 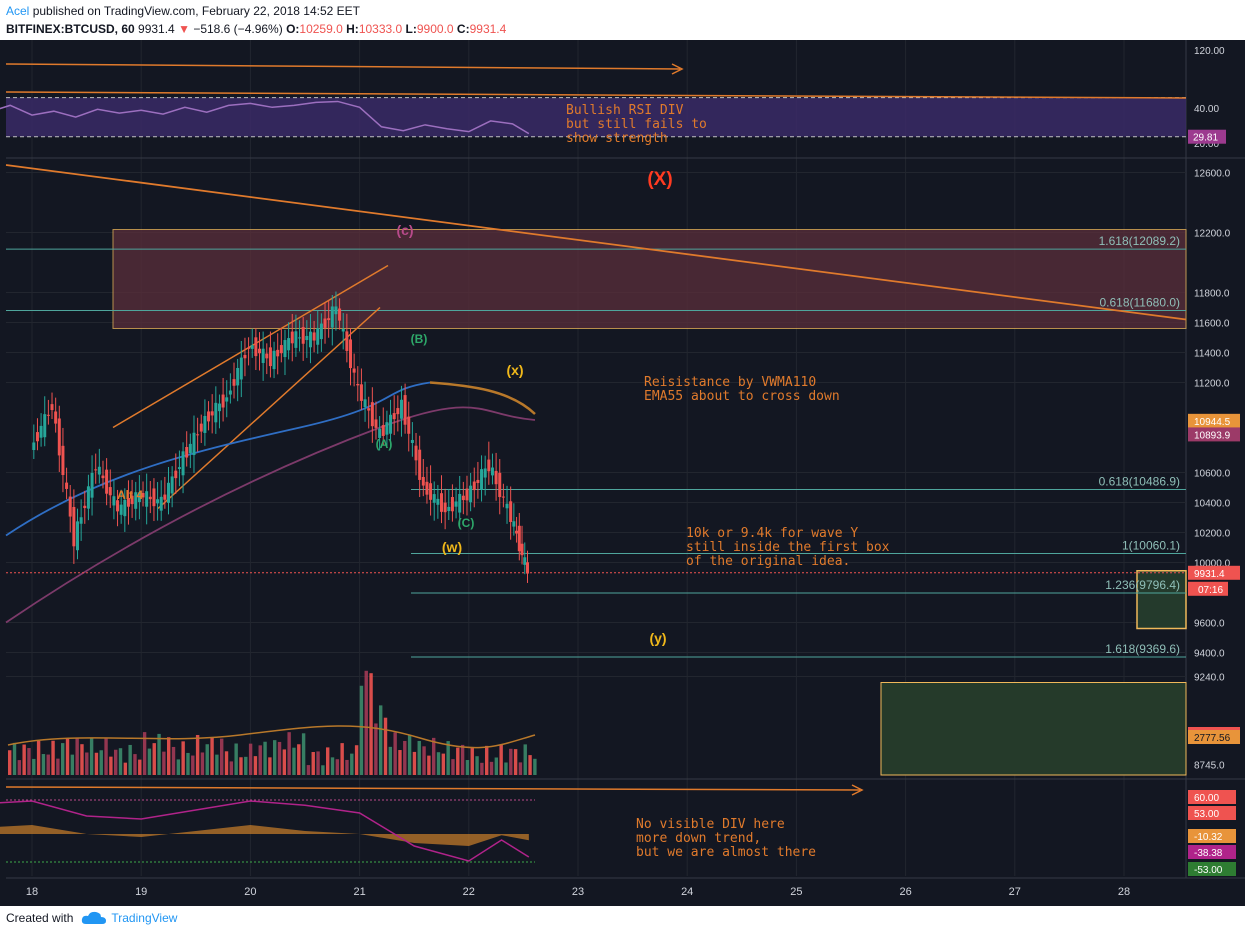 What do you see at coordinates (710, 824) in the screenshot?
I see `oscillator-annotation-line: No visible DIV here` at bounding box center [710, 824].